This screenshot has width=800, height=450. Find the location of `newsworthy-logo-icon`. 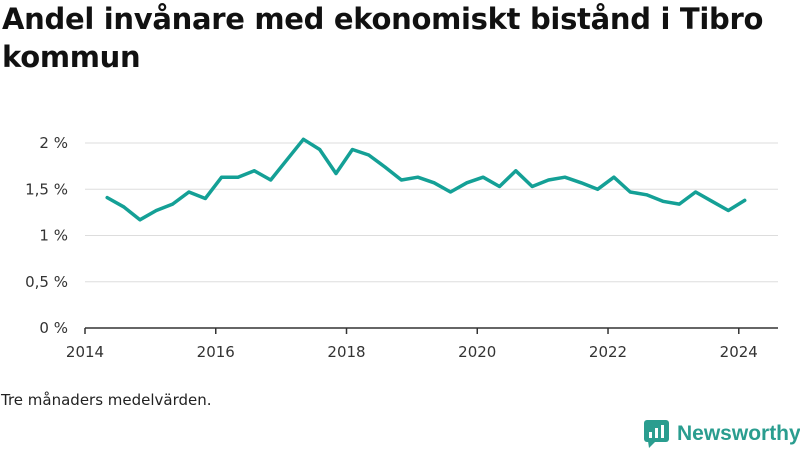

newsworthy-logo-icon is located at coordinates (656, 434).